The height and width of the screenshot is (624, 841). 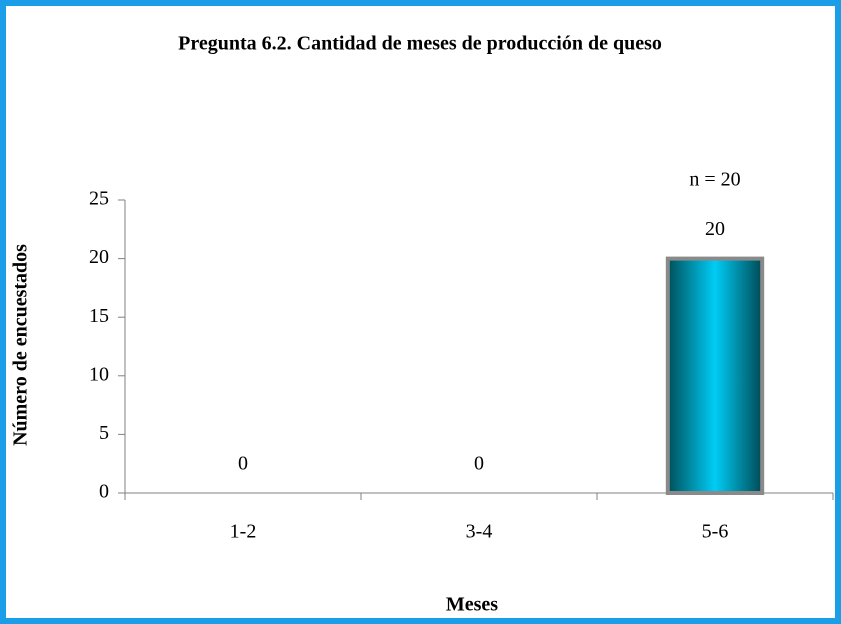 I want to click on y-tick-label: 20, so click(x=99, y=257).